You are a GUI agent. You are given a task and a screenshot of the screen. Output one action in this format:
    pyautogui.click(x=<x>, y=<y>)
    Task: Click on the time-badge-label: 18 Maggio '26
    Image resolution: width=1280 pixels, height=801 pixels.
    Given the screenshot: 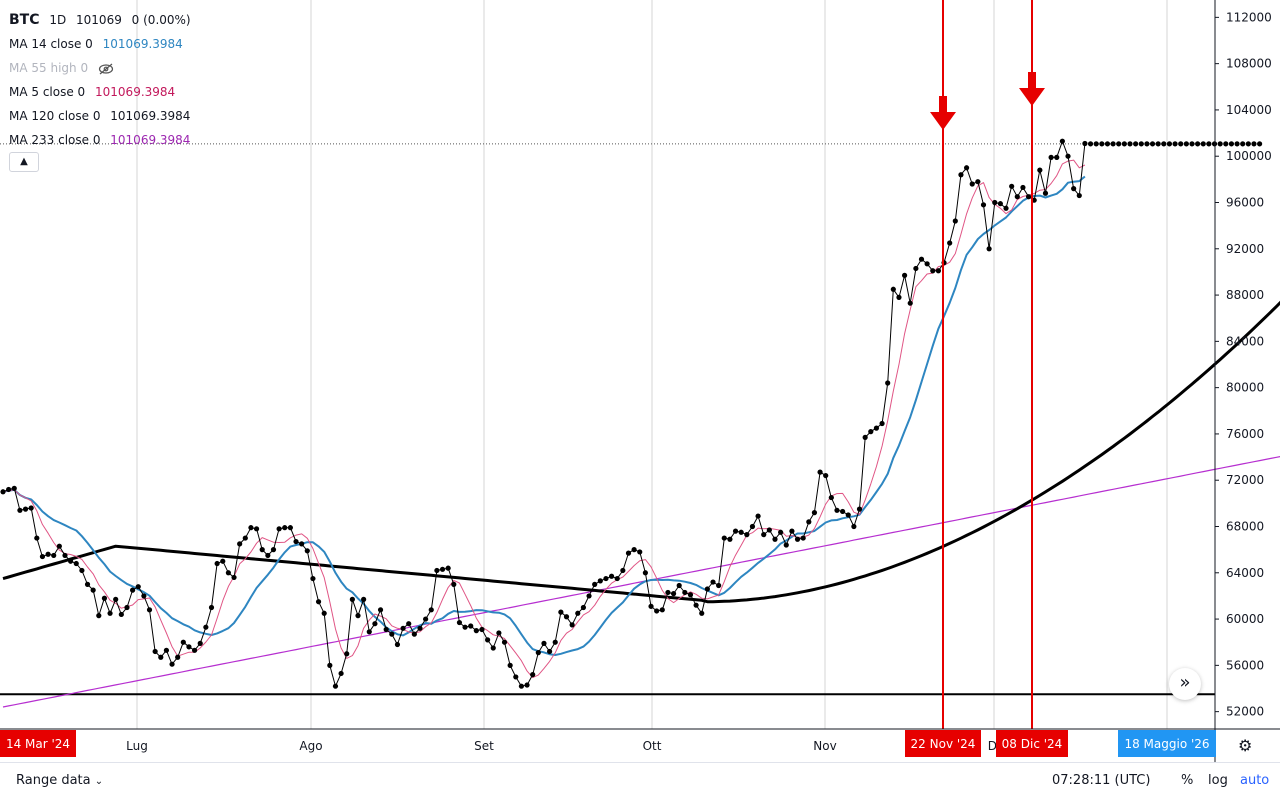 What is the action you would take?
    pyautogui.click(x=1166, y=744)
    